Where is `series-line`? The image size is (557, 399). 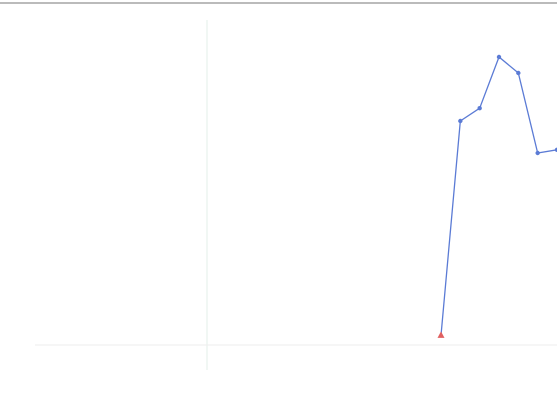
series-line is located at coordinates (498, 195).